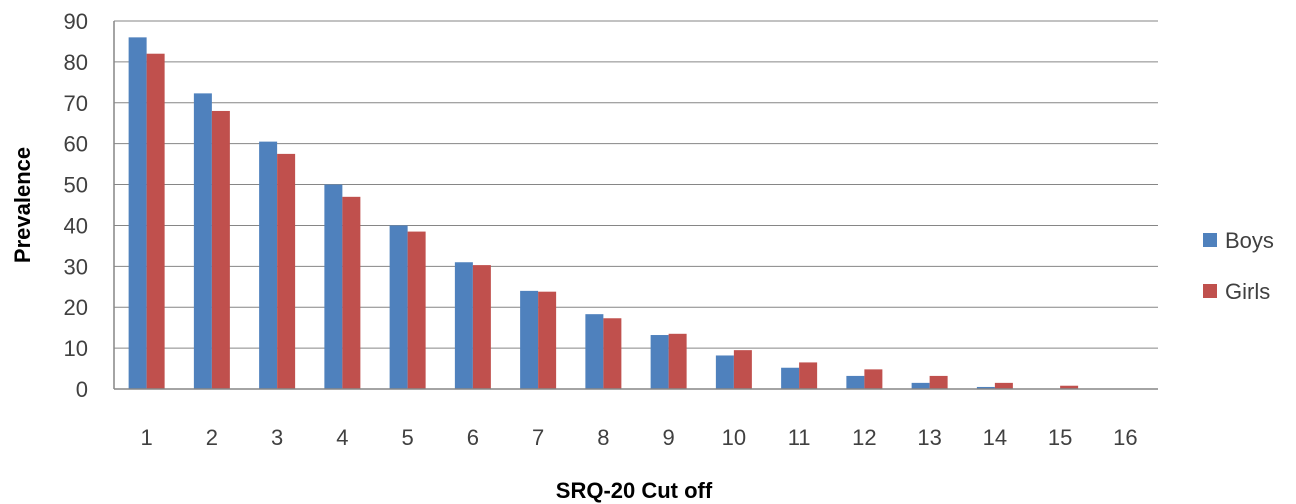 The image size is (1296, 504). Describe the element at coordinates (995, 437) in the screenshot. I see `x-tick-label: 14` at that location.